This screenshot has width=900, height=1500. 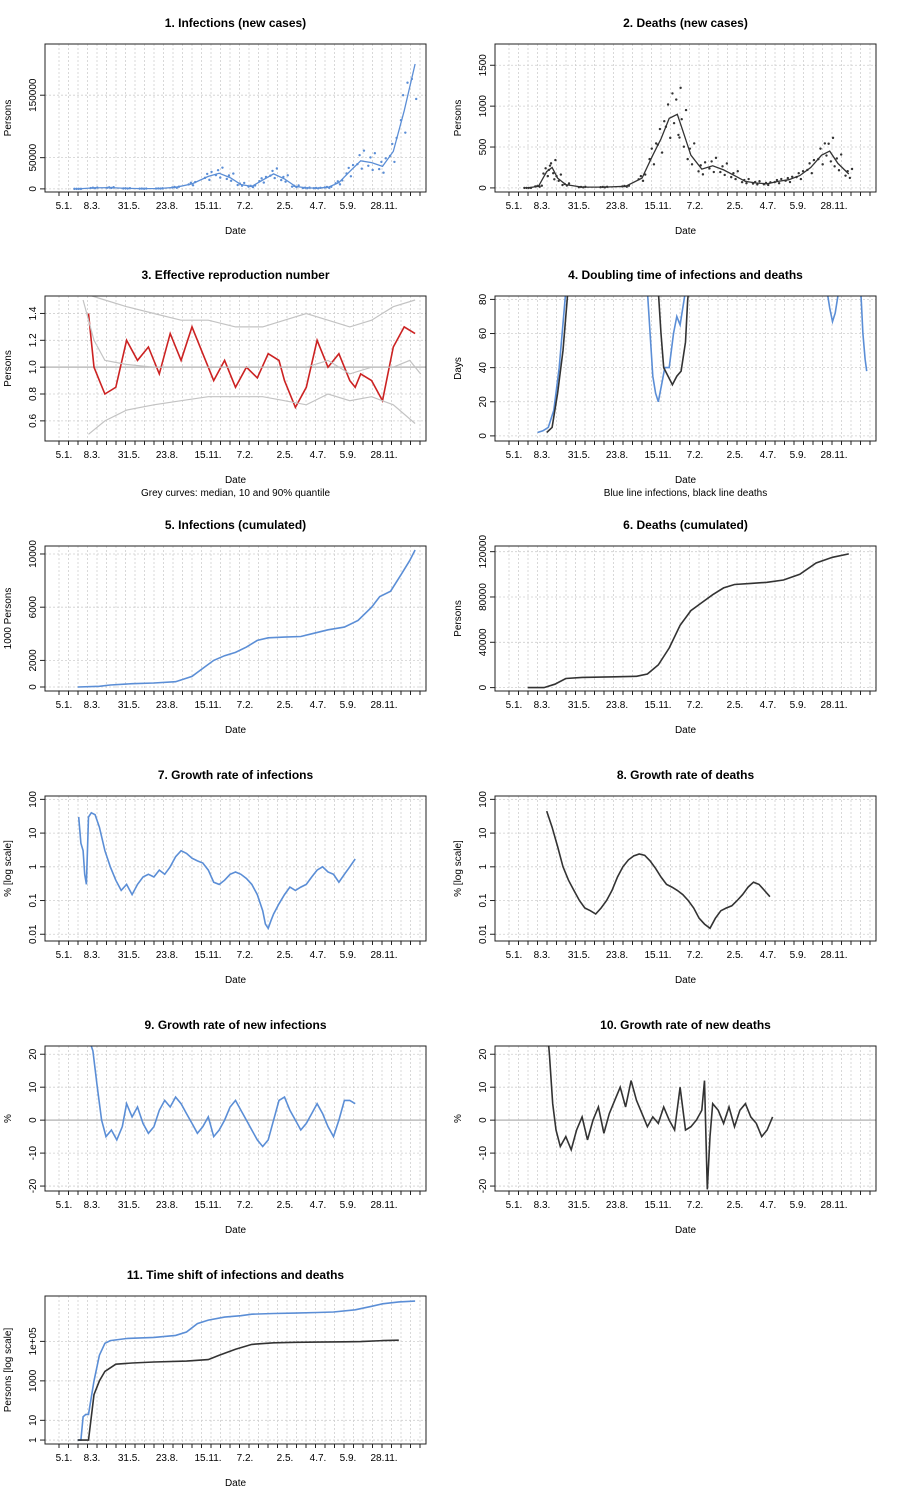 What do you see at coordinates (33, 1341) in the screenshot?
I see `y-tick-label: 1e+05` at bounding box center [33, 1341].